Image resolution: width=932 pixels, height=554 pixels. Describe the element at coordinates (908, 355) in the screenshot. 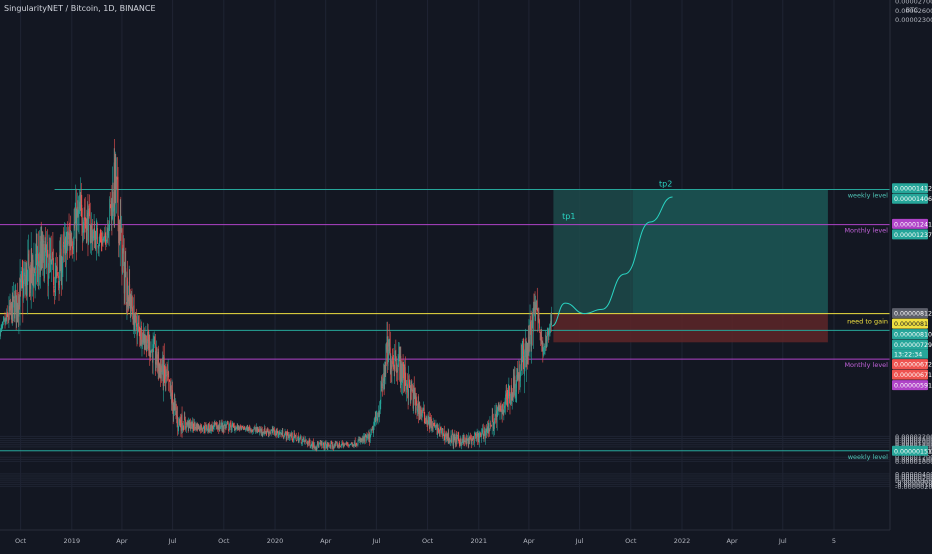

I see `countdown-label: 13:22:34` at that location.